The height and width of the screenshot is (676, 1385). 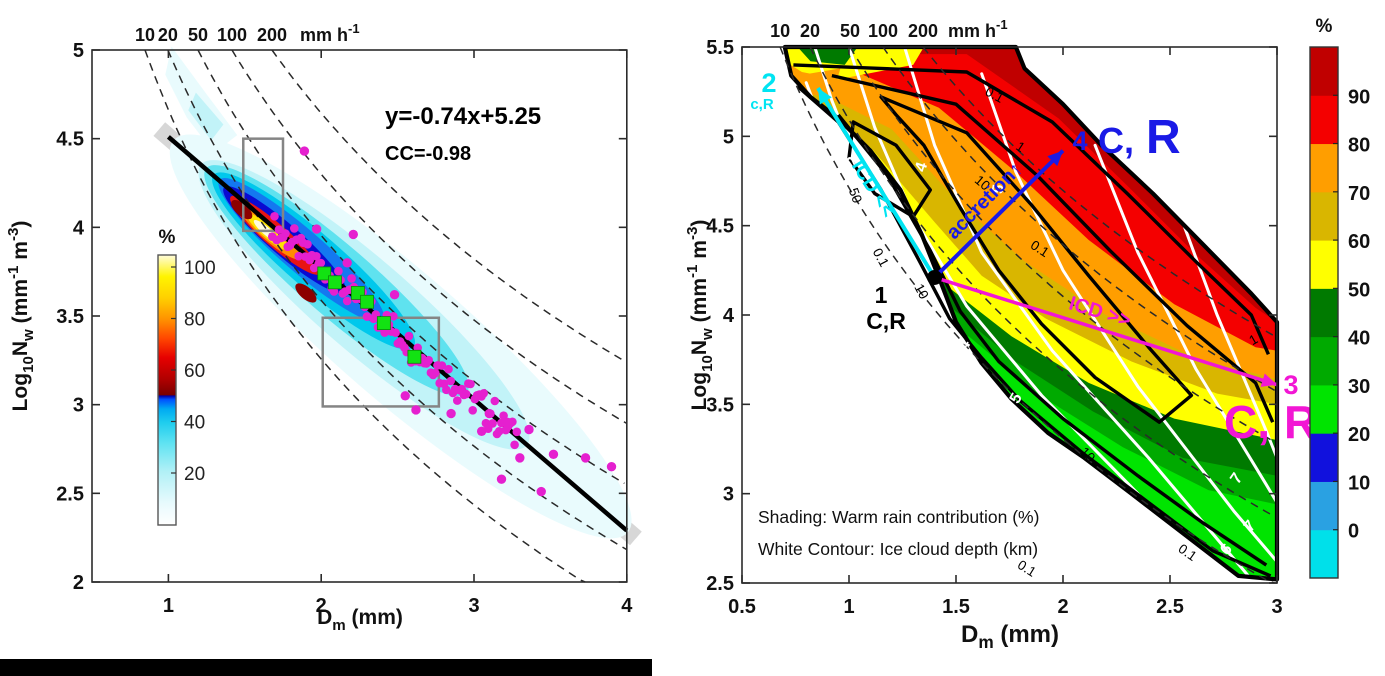 What do you see at coordinates (1359, 290) in the screenshot?
I see `colorbar-tick-label: 50` at bounding box center [1359, 290].